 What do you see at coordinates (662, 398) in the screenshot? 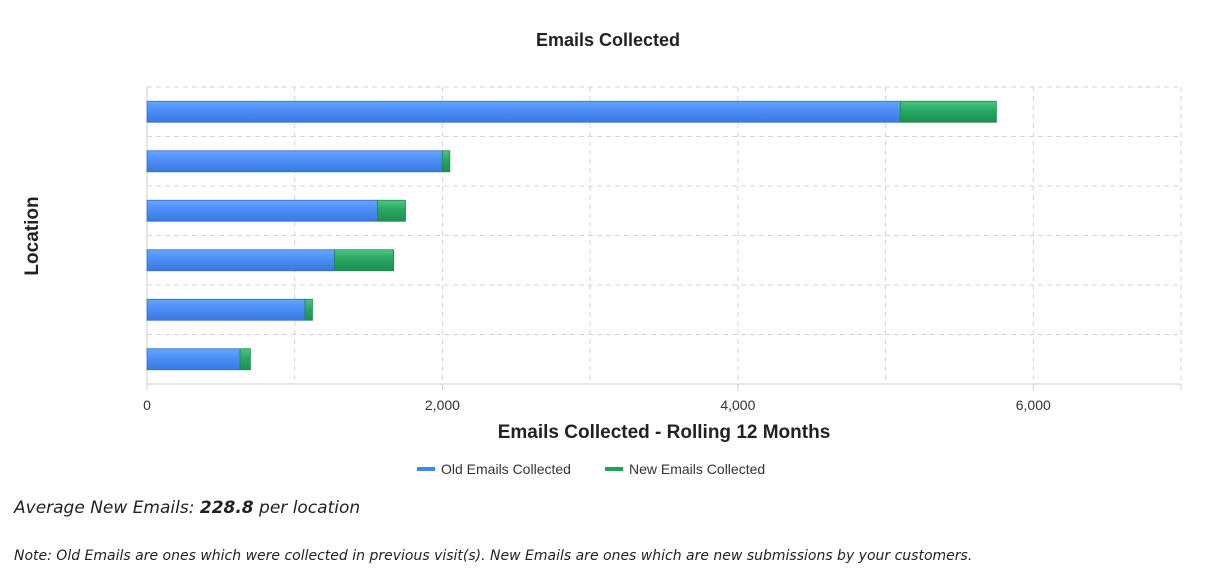
I see `x-axis-ticks: 0 2,000 4,000 6,000` at bounding box center [662, 398].